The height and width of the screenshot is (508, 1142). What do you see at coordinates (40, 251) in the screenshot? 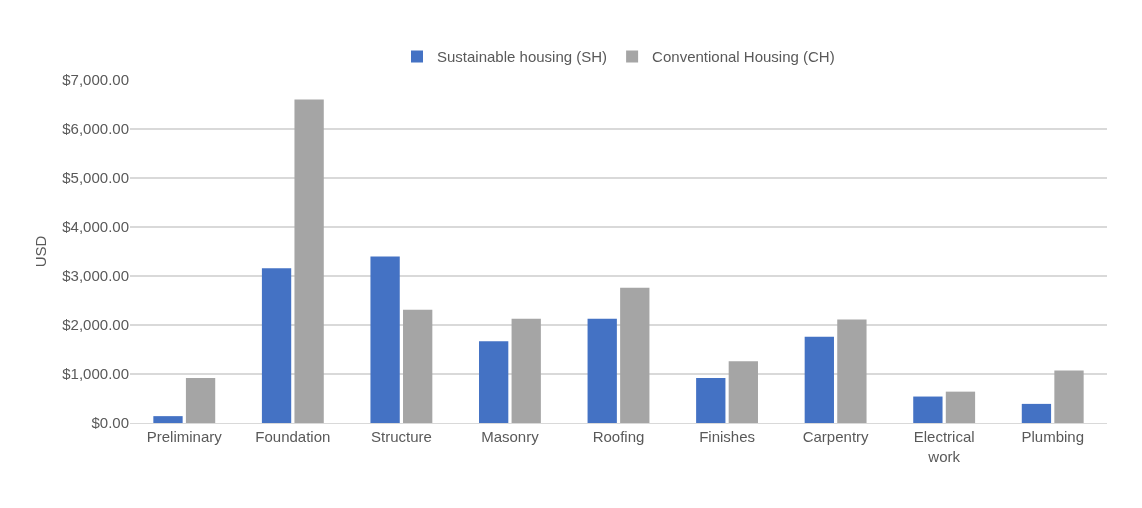
I see `y-axis-title: USD` at bounding box center [40, 251].